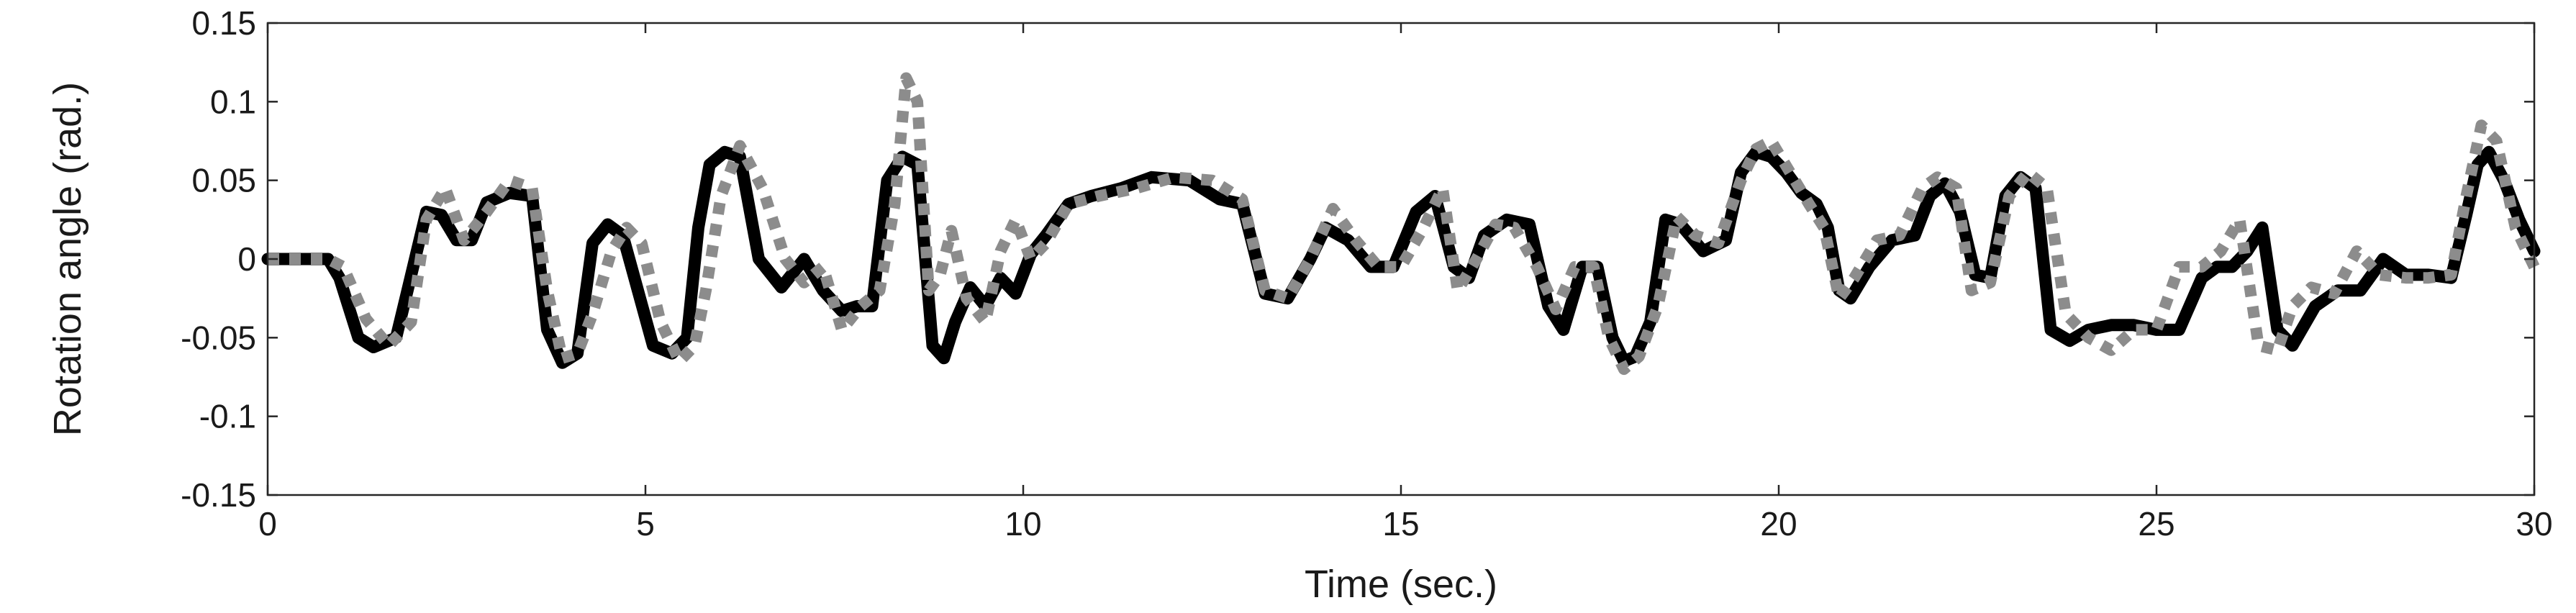  What do you see at coordinates (267, 523) in the screenshot?
I see `x-tick-label: 0` at bounding box center [267, 523].